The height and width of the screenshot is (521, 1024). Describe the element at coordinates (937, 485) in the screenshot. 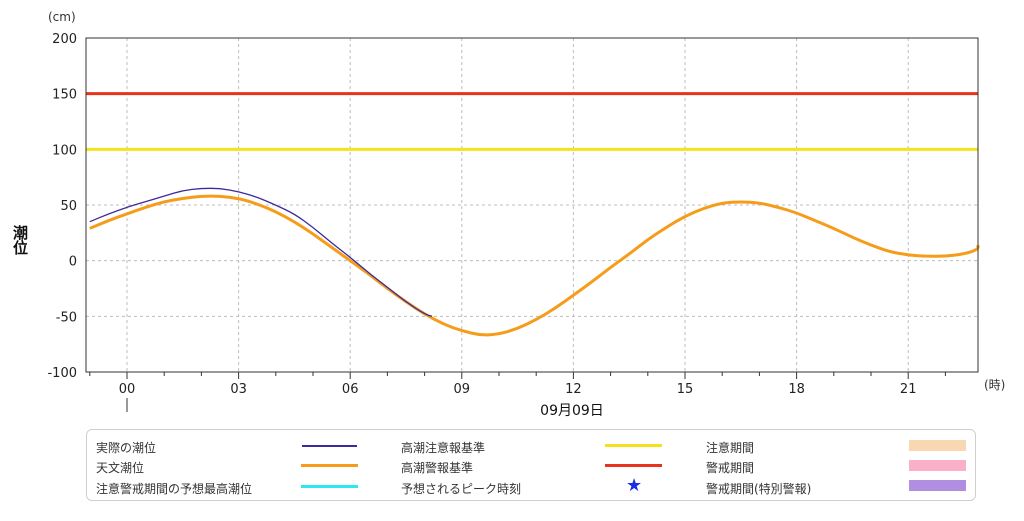

I see `legend-swatch-special-warning-period` at that location.